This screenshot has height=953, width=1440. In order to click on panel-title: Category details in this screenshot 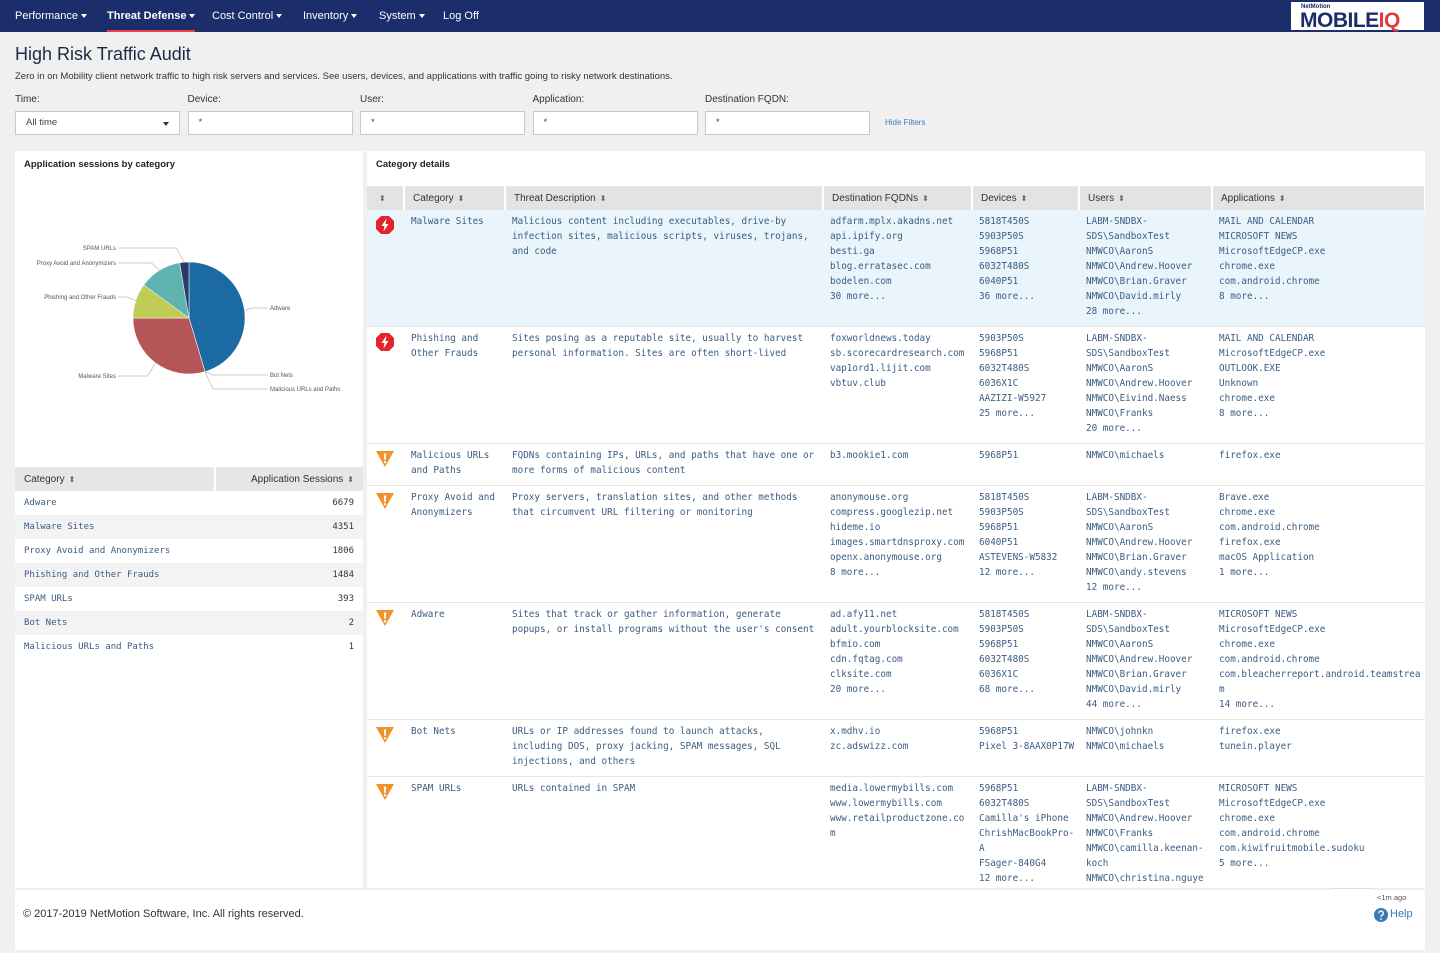, I will do `click(413, 164)`.